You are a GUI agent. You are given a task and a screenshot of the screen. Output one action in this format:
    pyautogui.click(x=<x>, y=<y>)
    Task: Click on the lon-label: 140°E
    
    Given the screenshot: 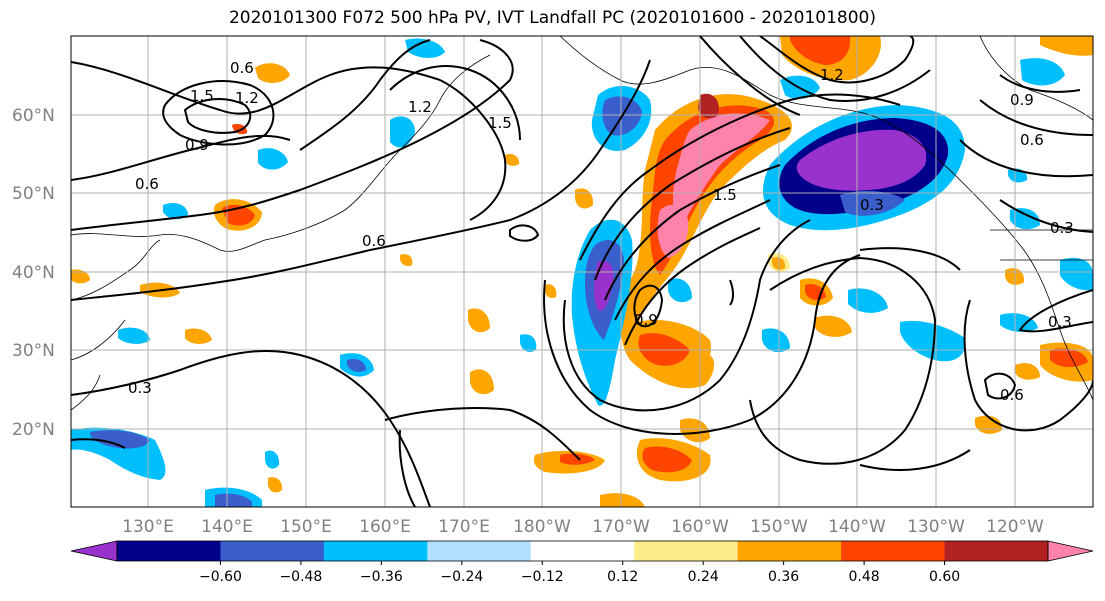 What is the action you would take?
    pyautogui.click(x=227, y=527)
    